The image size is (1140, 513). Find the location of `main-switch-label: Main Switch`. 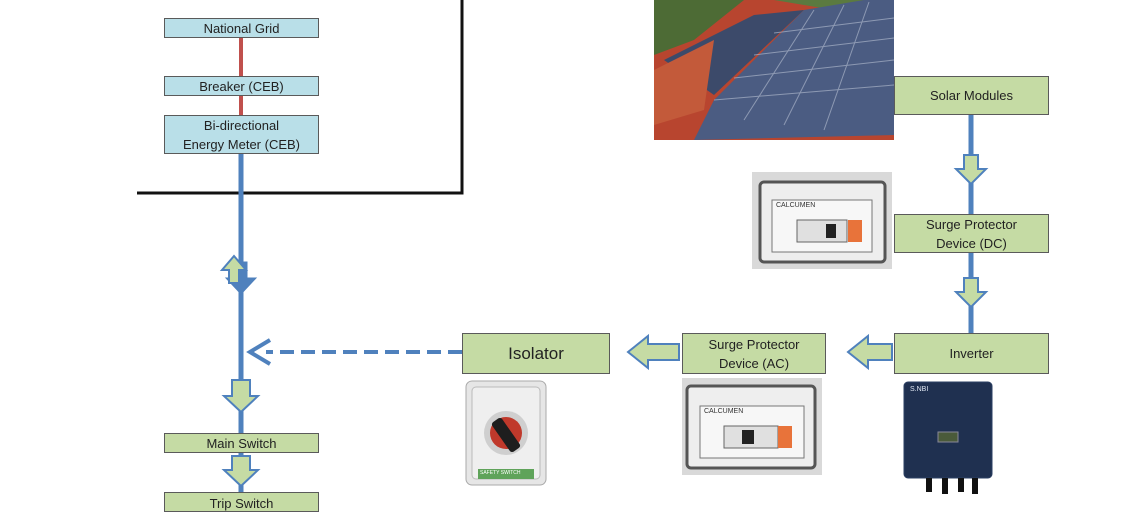

main-switch-label: Main Switch is located at coordinates (241, 443).